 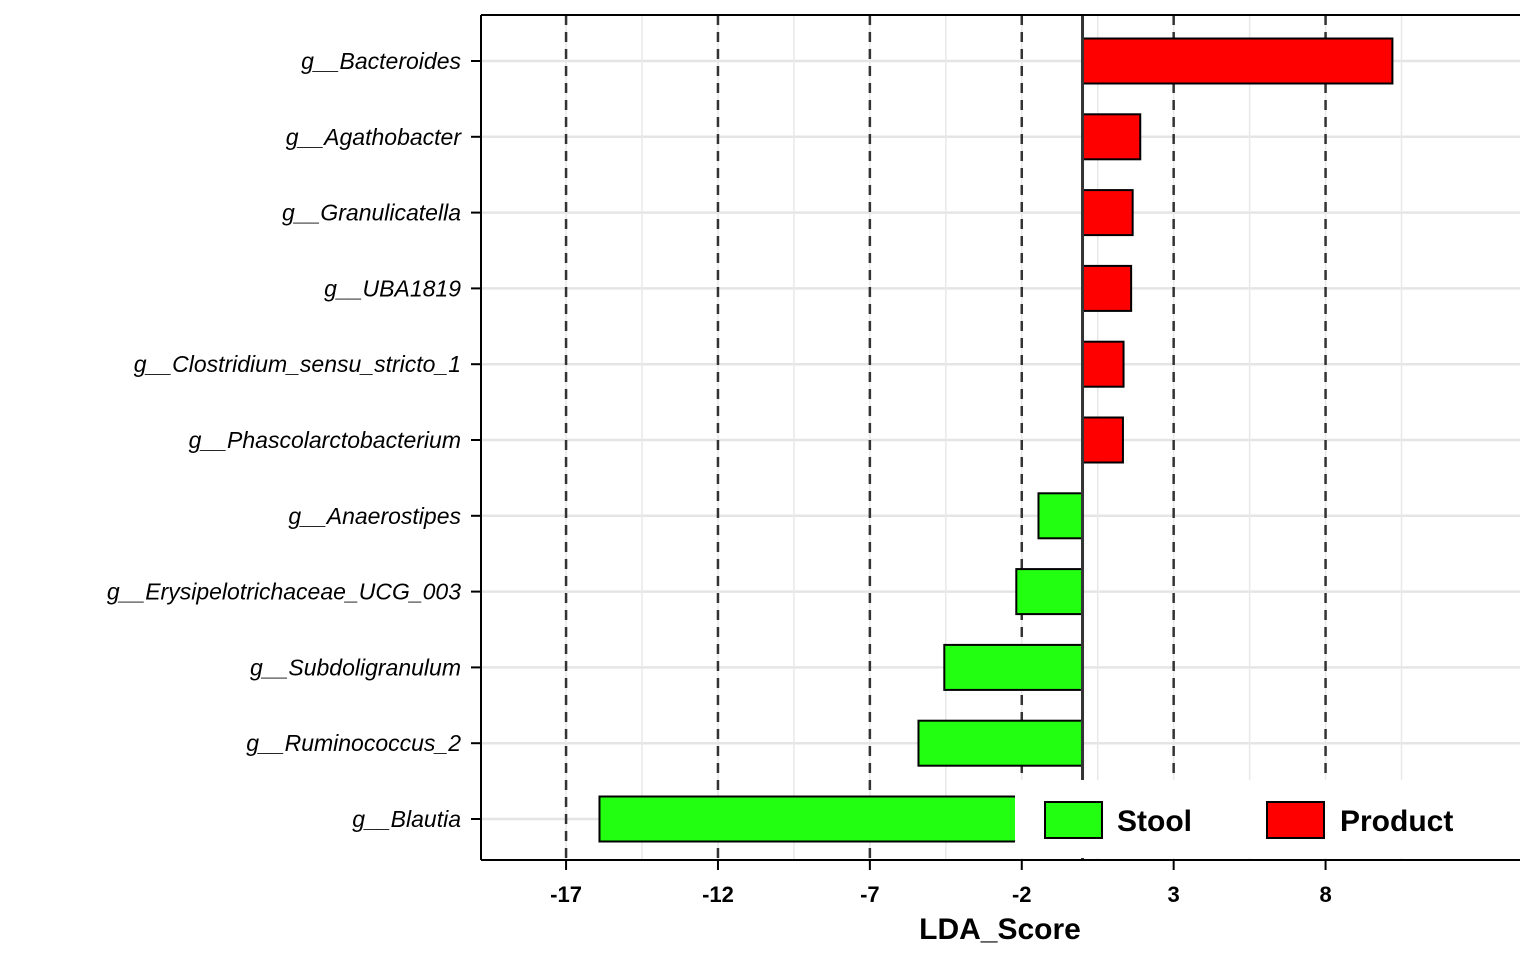 I want to click on y-tick-label: g__UBA1819, so click(x=392, y=288).